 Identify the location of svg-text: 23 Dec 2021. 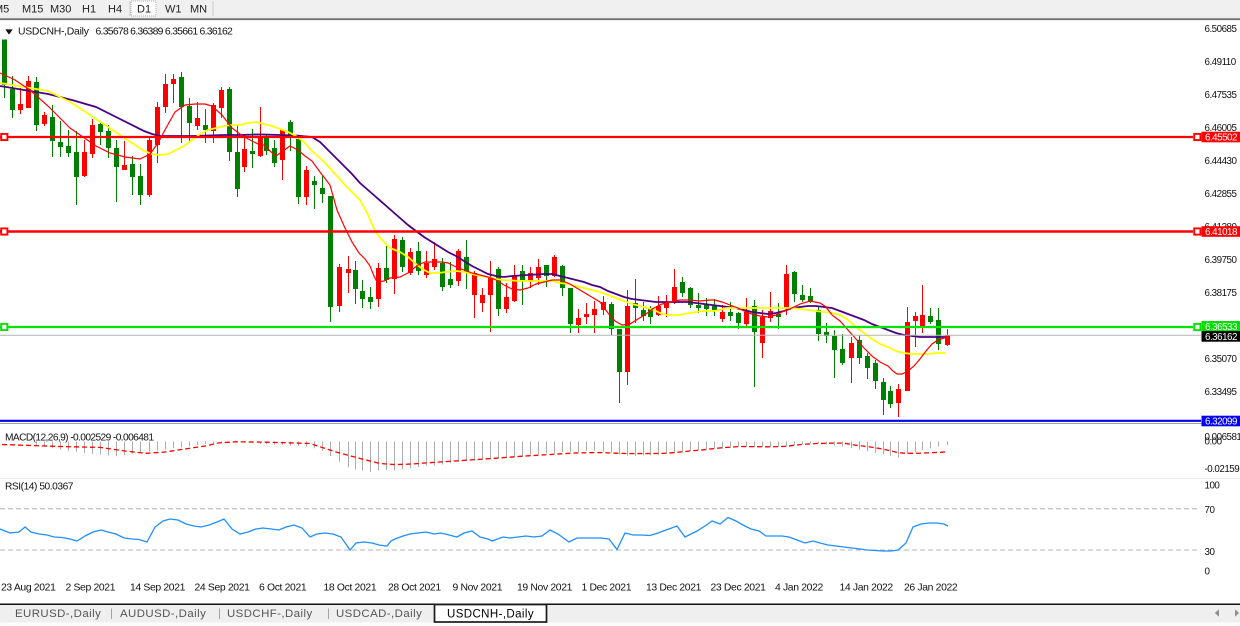
(739, 588).